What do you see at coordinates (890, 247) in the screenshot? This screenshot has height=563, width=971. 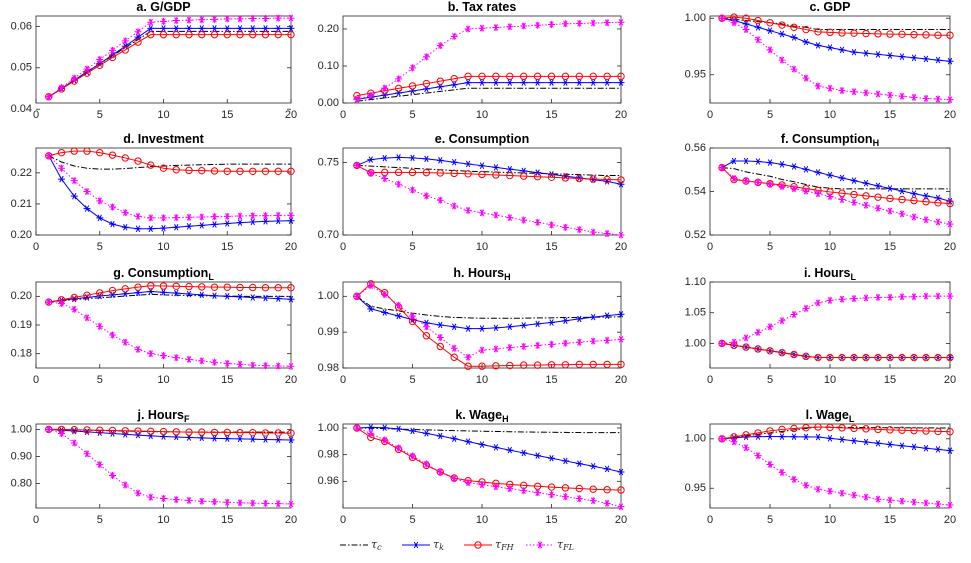 I see `x-tick-label: 15` at bounding box center [890, 247].